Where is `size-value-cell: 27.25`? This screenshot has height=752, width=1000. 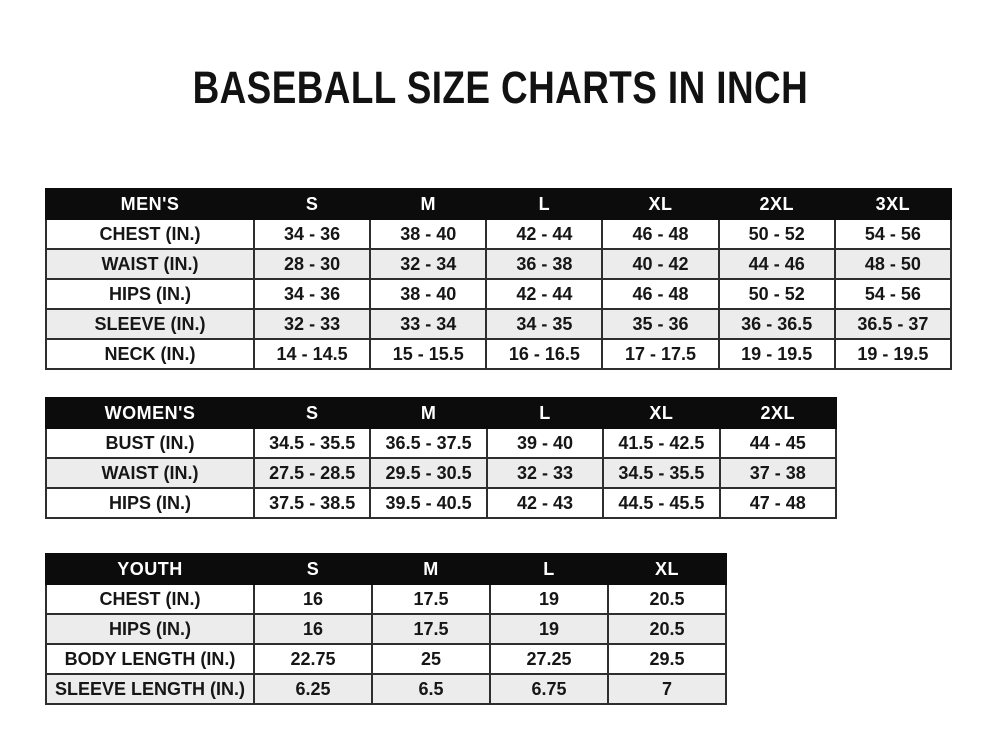 size-value-cell: 27.25 is located at coordinates (549, 659).